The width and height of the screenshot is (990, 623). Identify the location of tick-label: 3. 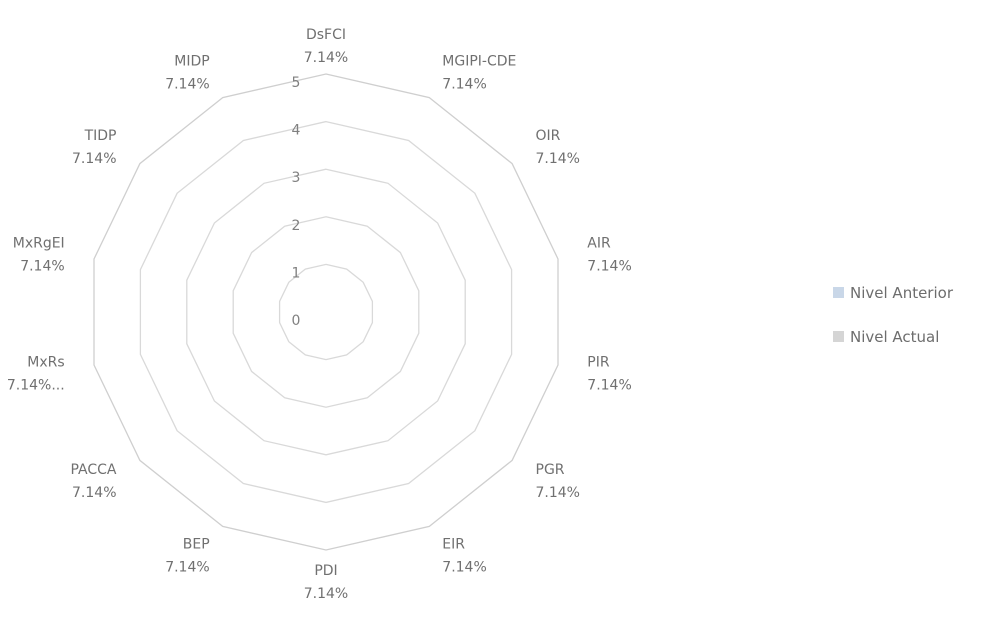
(296, 178).